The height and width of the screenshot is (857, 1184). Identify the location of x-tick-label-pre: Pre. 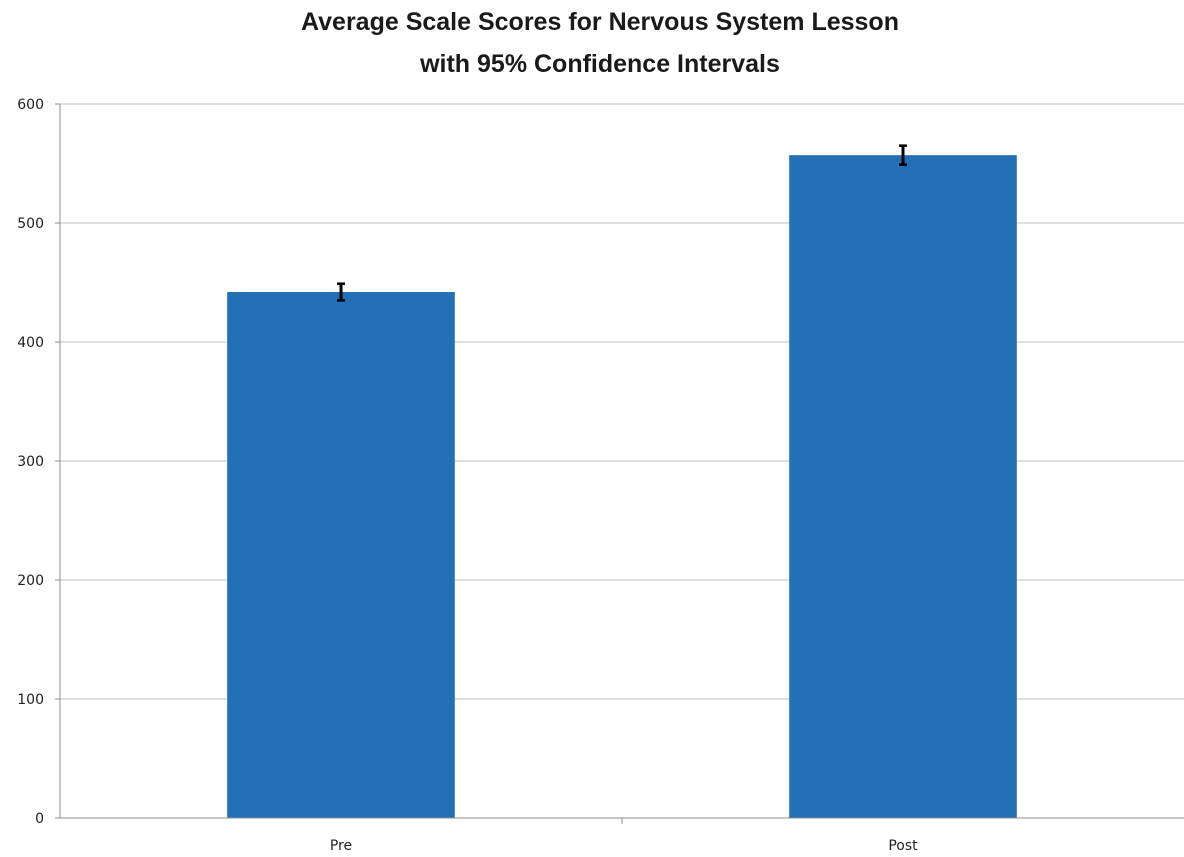
(341, 846).